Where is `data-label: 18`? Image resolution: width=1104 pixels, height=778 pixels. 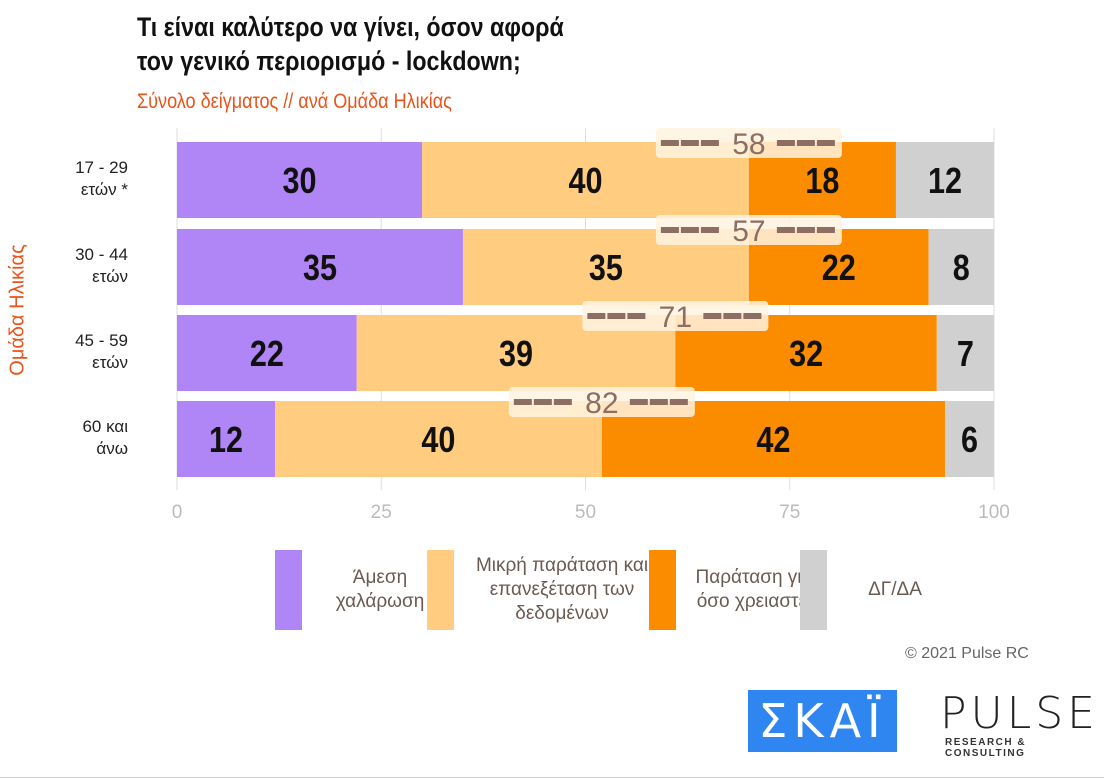
data-label: 18 is located at coordinates (822, 182).